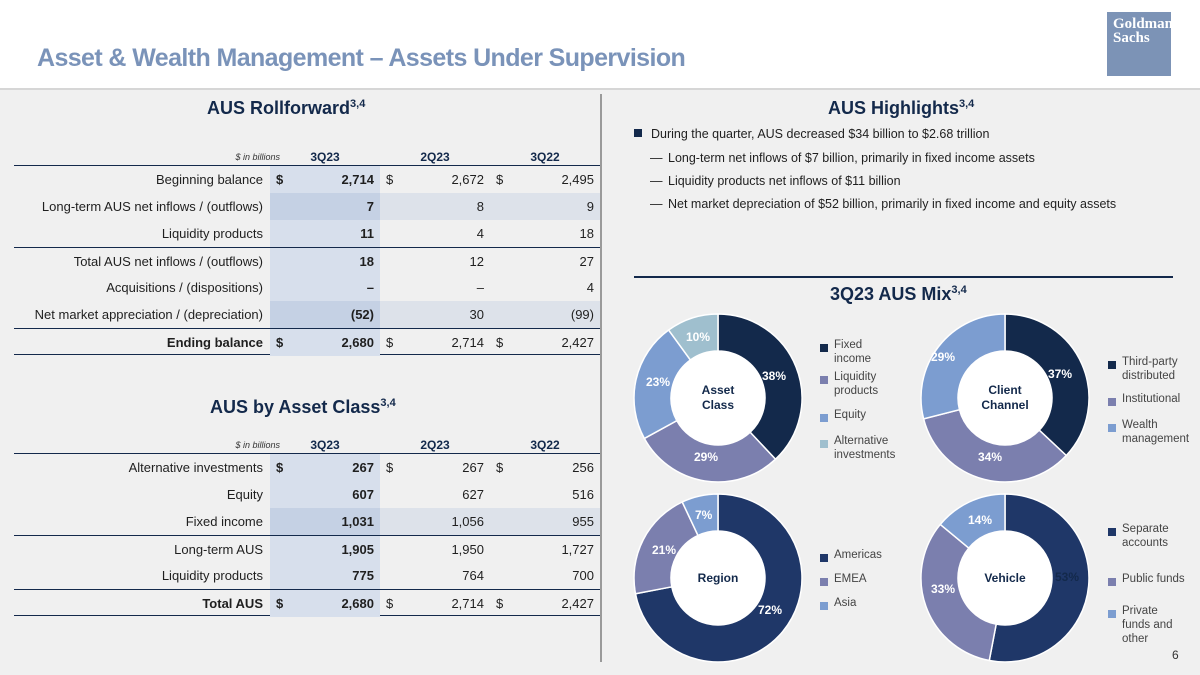 This screenshot has width=1200, height=675. I want to click on donut-center-label: Region, so click(718, 578).